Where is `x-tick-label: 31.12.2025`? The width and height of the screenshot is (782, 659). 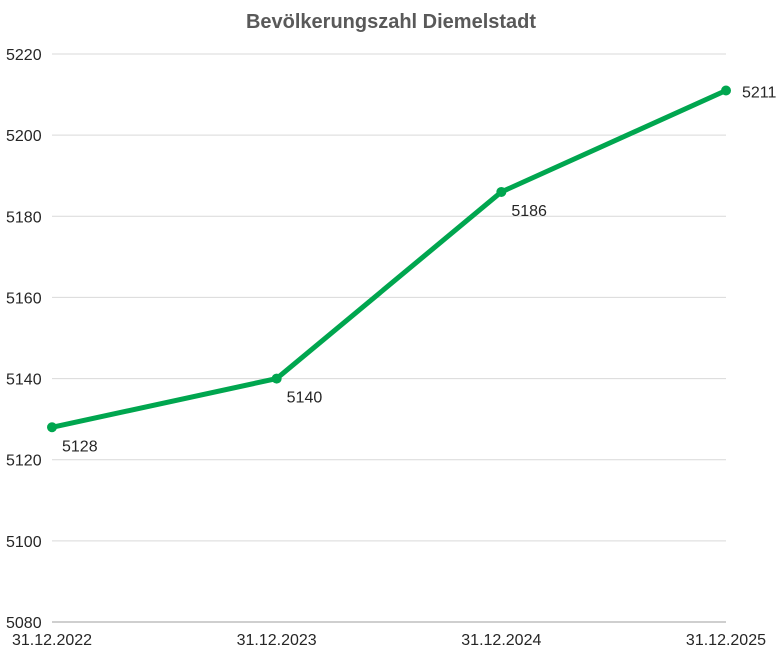
x-tick-label: 31.12.2025 is located at coordinates (726, 640).